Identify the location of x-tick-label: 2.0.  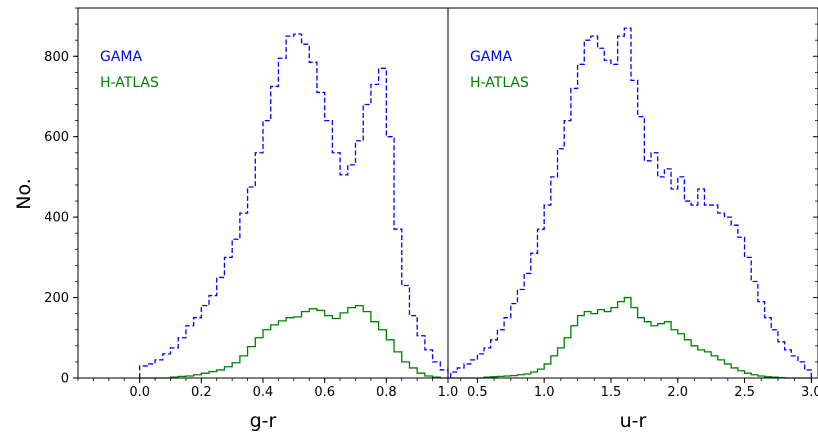
(677, 392).